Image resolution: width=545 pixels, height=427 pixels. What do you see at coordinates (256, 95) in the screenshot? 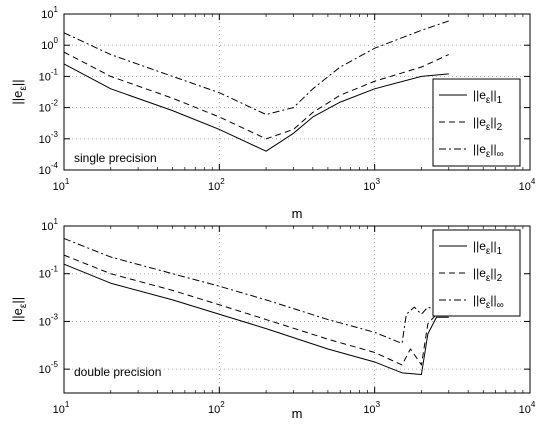
I see `series-line-l2` at bounding box center [256, 95].